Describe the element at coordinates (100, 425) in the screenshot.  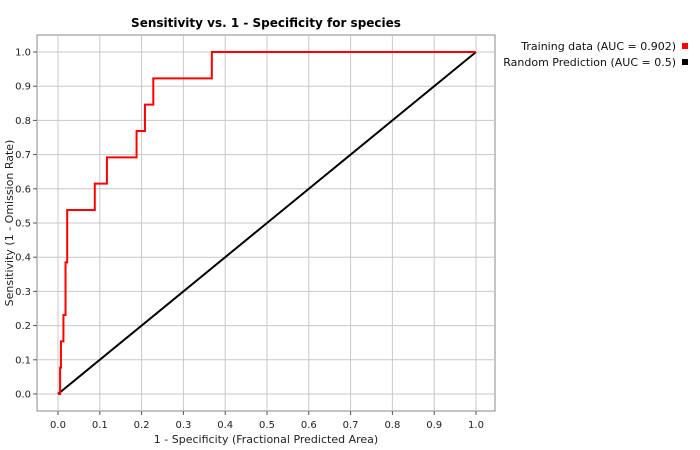
I see `x-tick-label: 0.1` at that location.